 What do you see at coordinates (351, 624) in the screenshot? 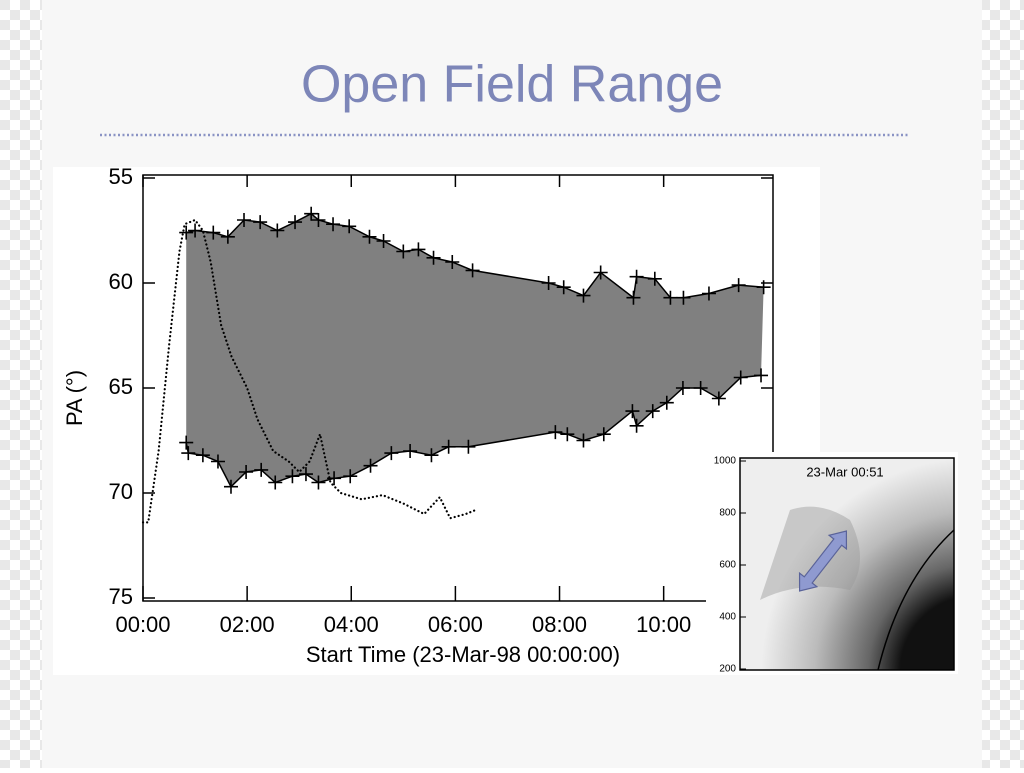
I see `x-tick-label: 04:00` at bounding box center [351, 624].